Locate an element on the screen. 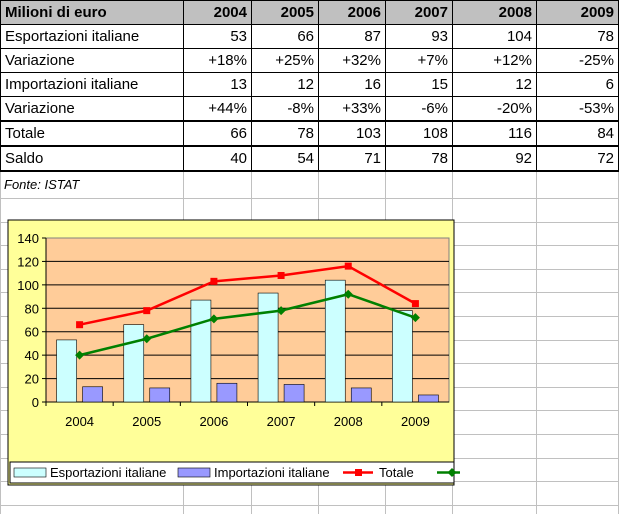 This screenshot has height=514, width=619. y-tick-label: 80 is located at coordinates (32, 308).